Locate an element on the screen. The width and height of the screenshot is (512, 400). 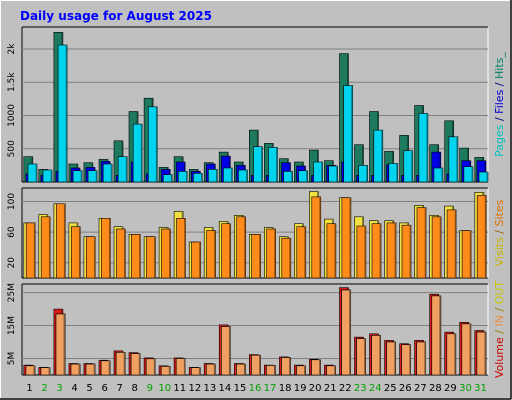
y-tick-label: 500 is located at coordinates (12, 148).